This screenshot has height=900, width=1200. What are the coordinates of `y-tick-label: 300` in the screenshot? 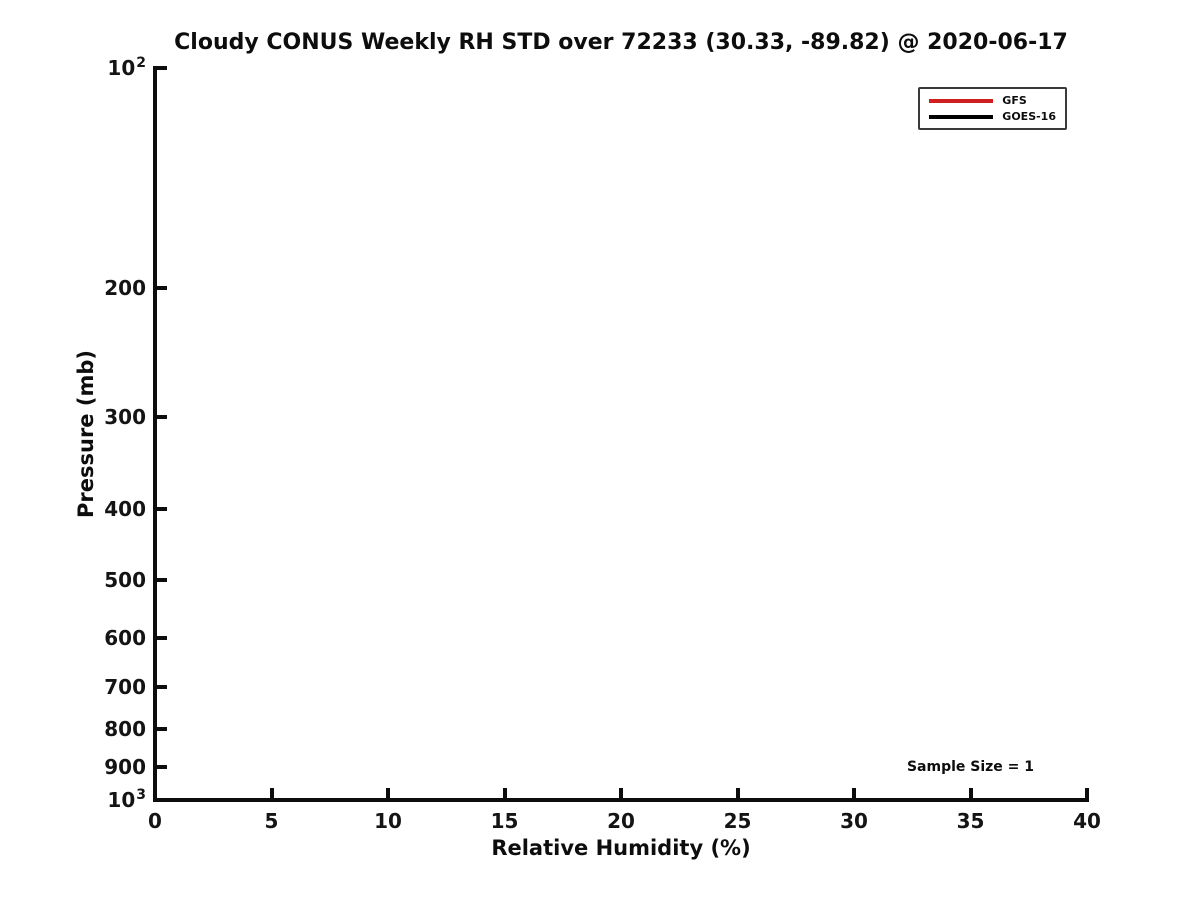 It's located at (125, 417).